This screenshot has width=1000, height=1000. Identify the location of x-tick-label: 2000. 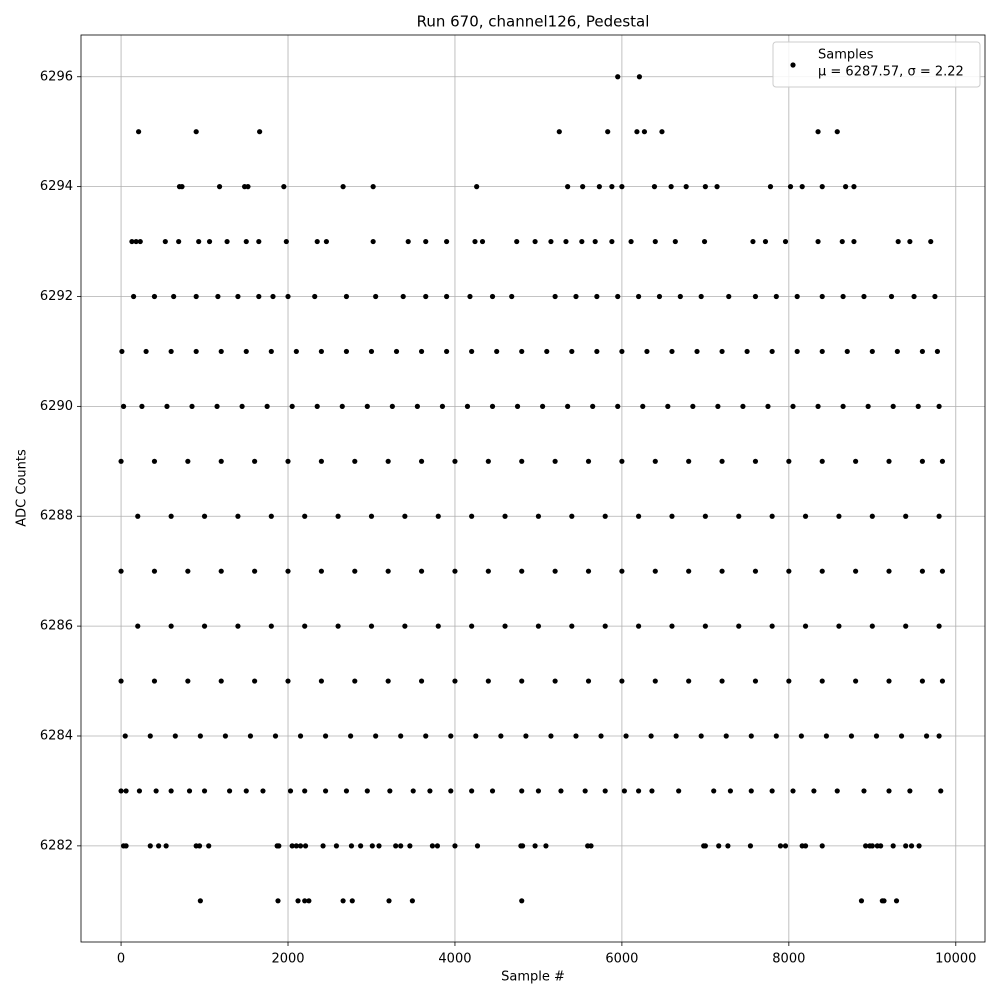
(287, 959).